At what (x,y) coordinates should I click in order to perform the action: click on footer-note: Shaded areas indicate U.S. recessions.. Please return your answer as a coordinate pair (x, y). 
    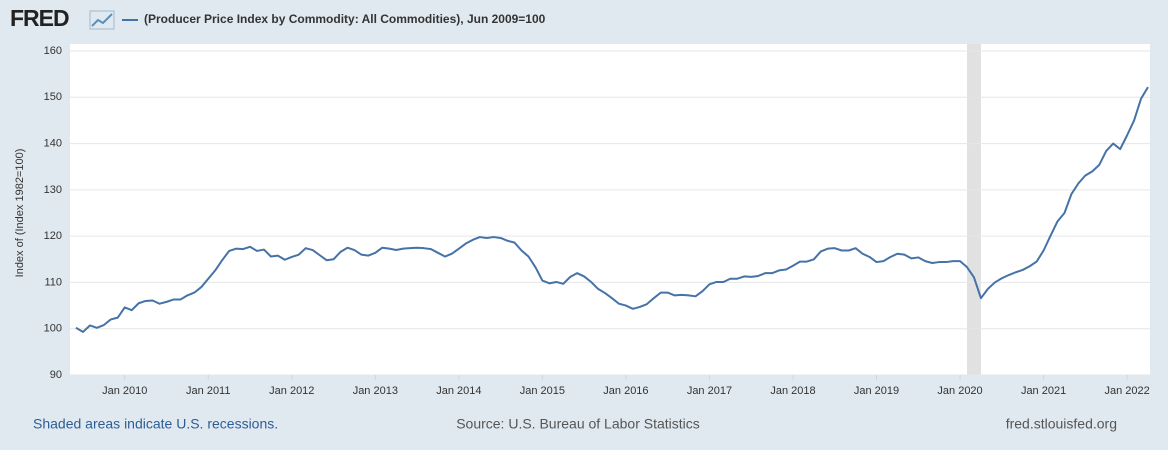
    Looking at the image, I should click on (155, 424).